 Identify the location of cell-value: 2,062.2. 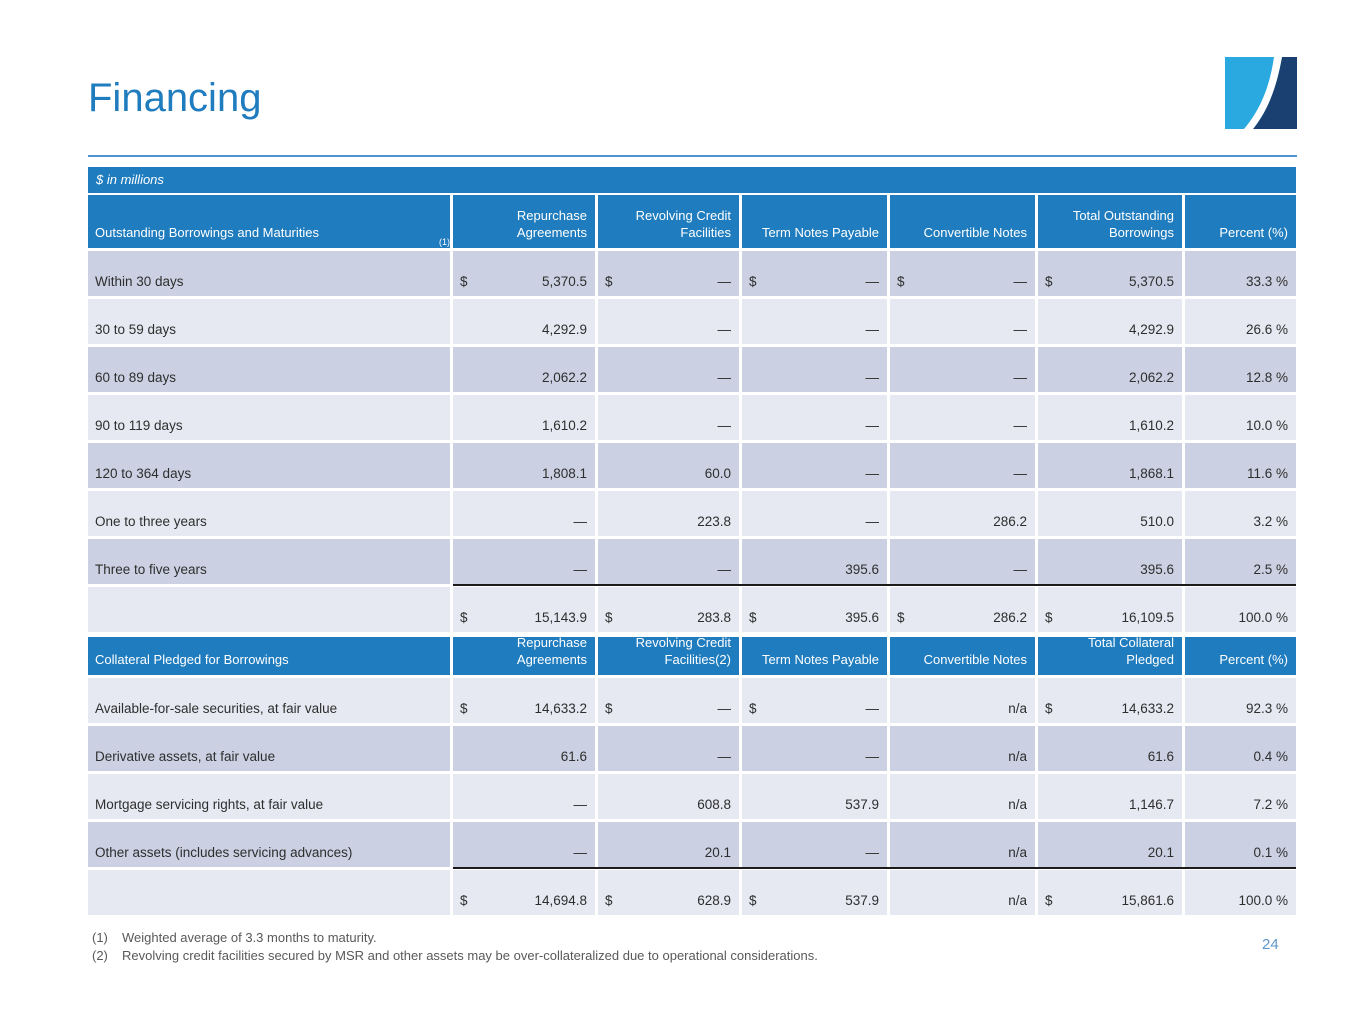
(1151, 377).